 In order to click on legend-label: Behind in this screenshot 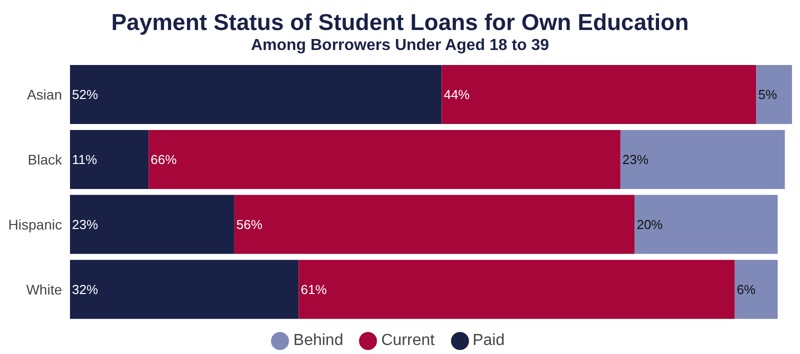, I will do `click(318, 340)`.